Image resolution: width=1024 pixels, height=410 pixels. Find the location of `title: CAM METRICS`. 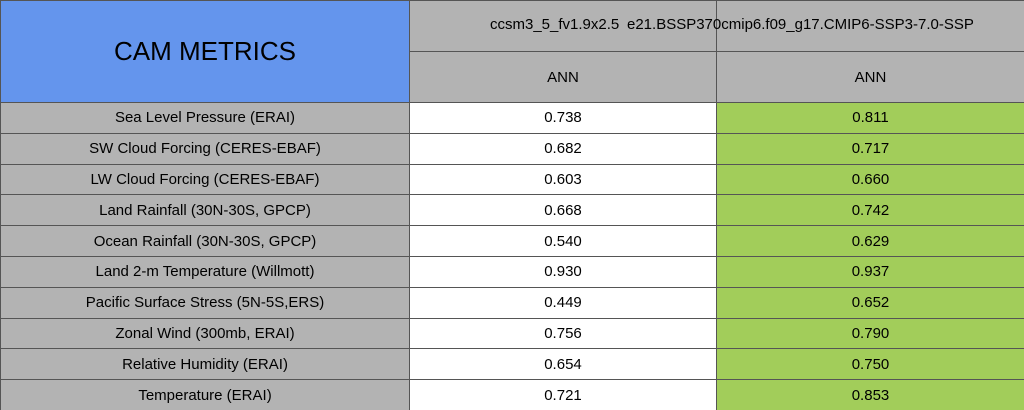

title: CAM METRICS is located at coordinates (205, 51).